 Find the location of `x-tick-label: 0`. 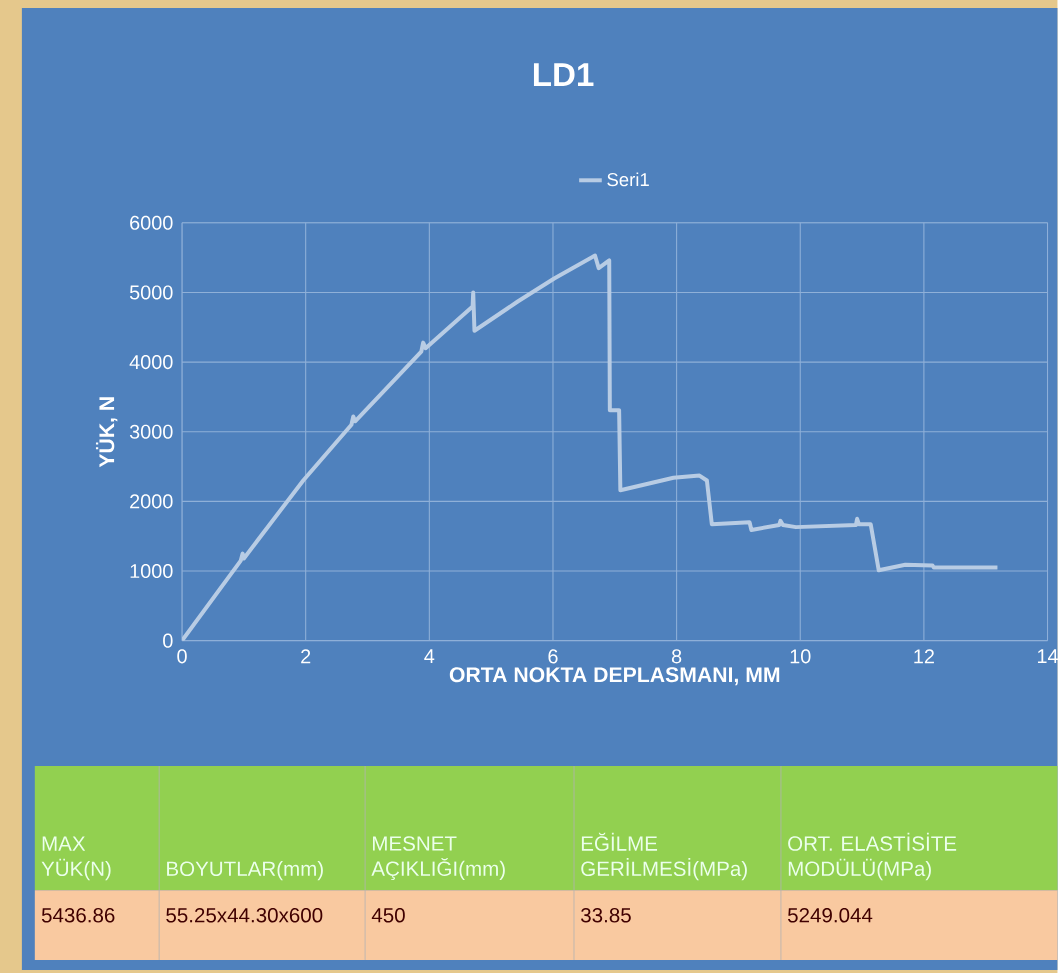

x-tick-label: 0 is located at coordinates (182, 656).